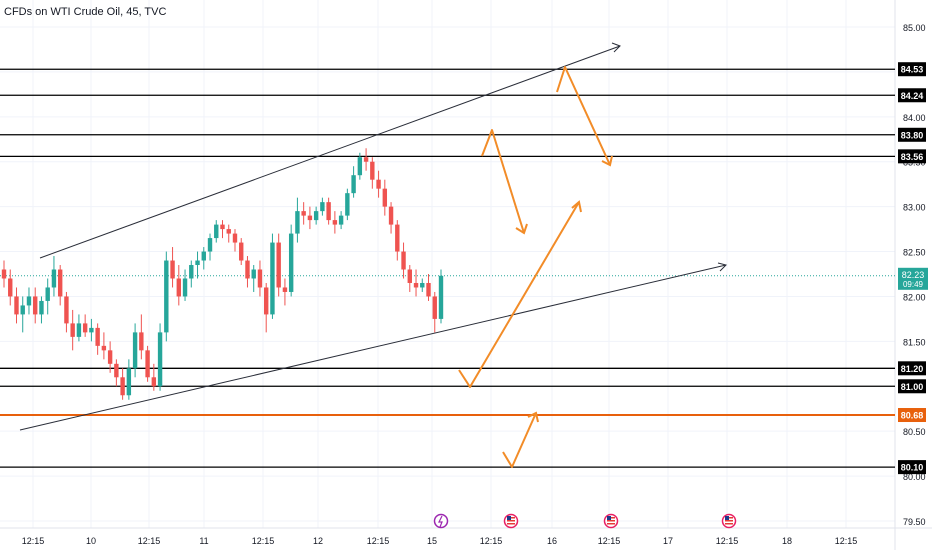  I want to click on level-label: 84.53, so click(912, 70).